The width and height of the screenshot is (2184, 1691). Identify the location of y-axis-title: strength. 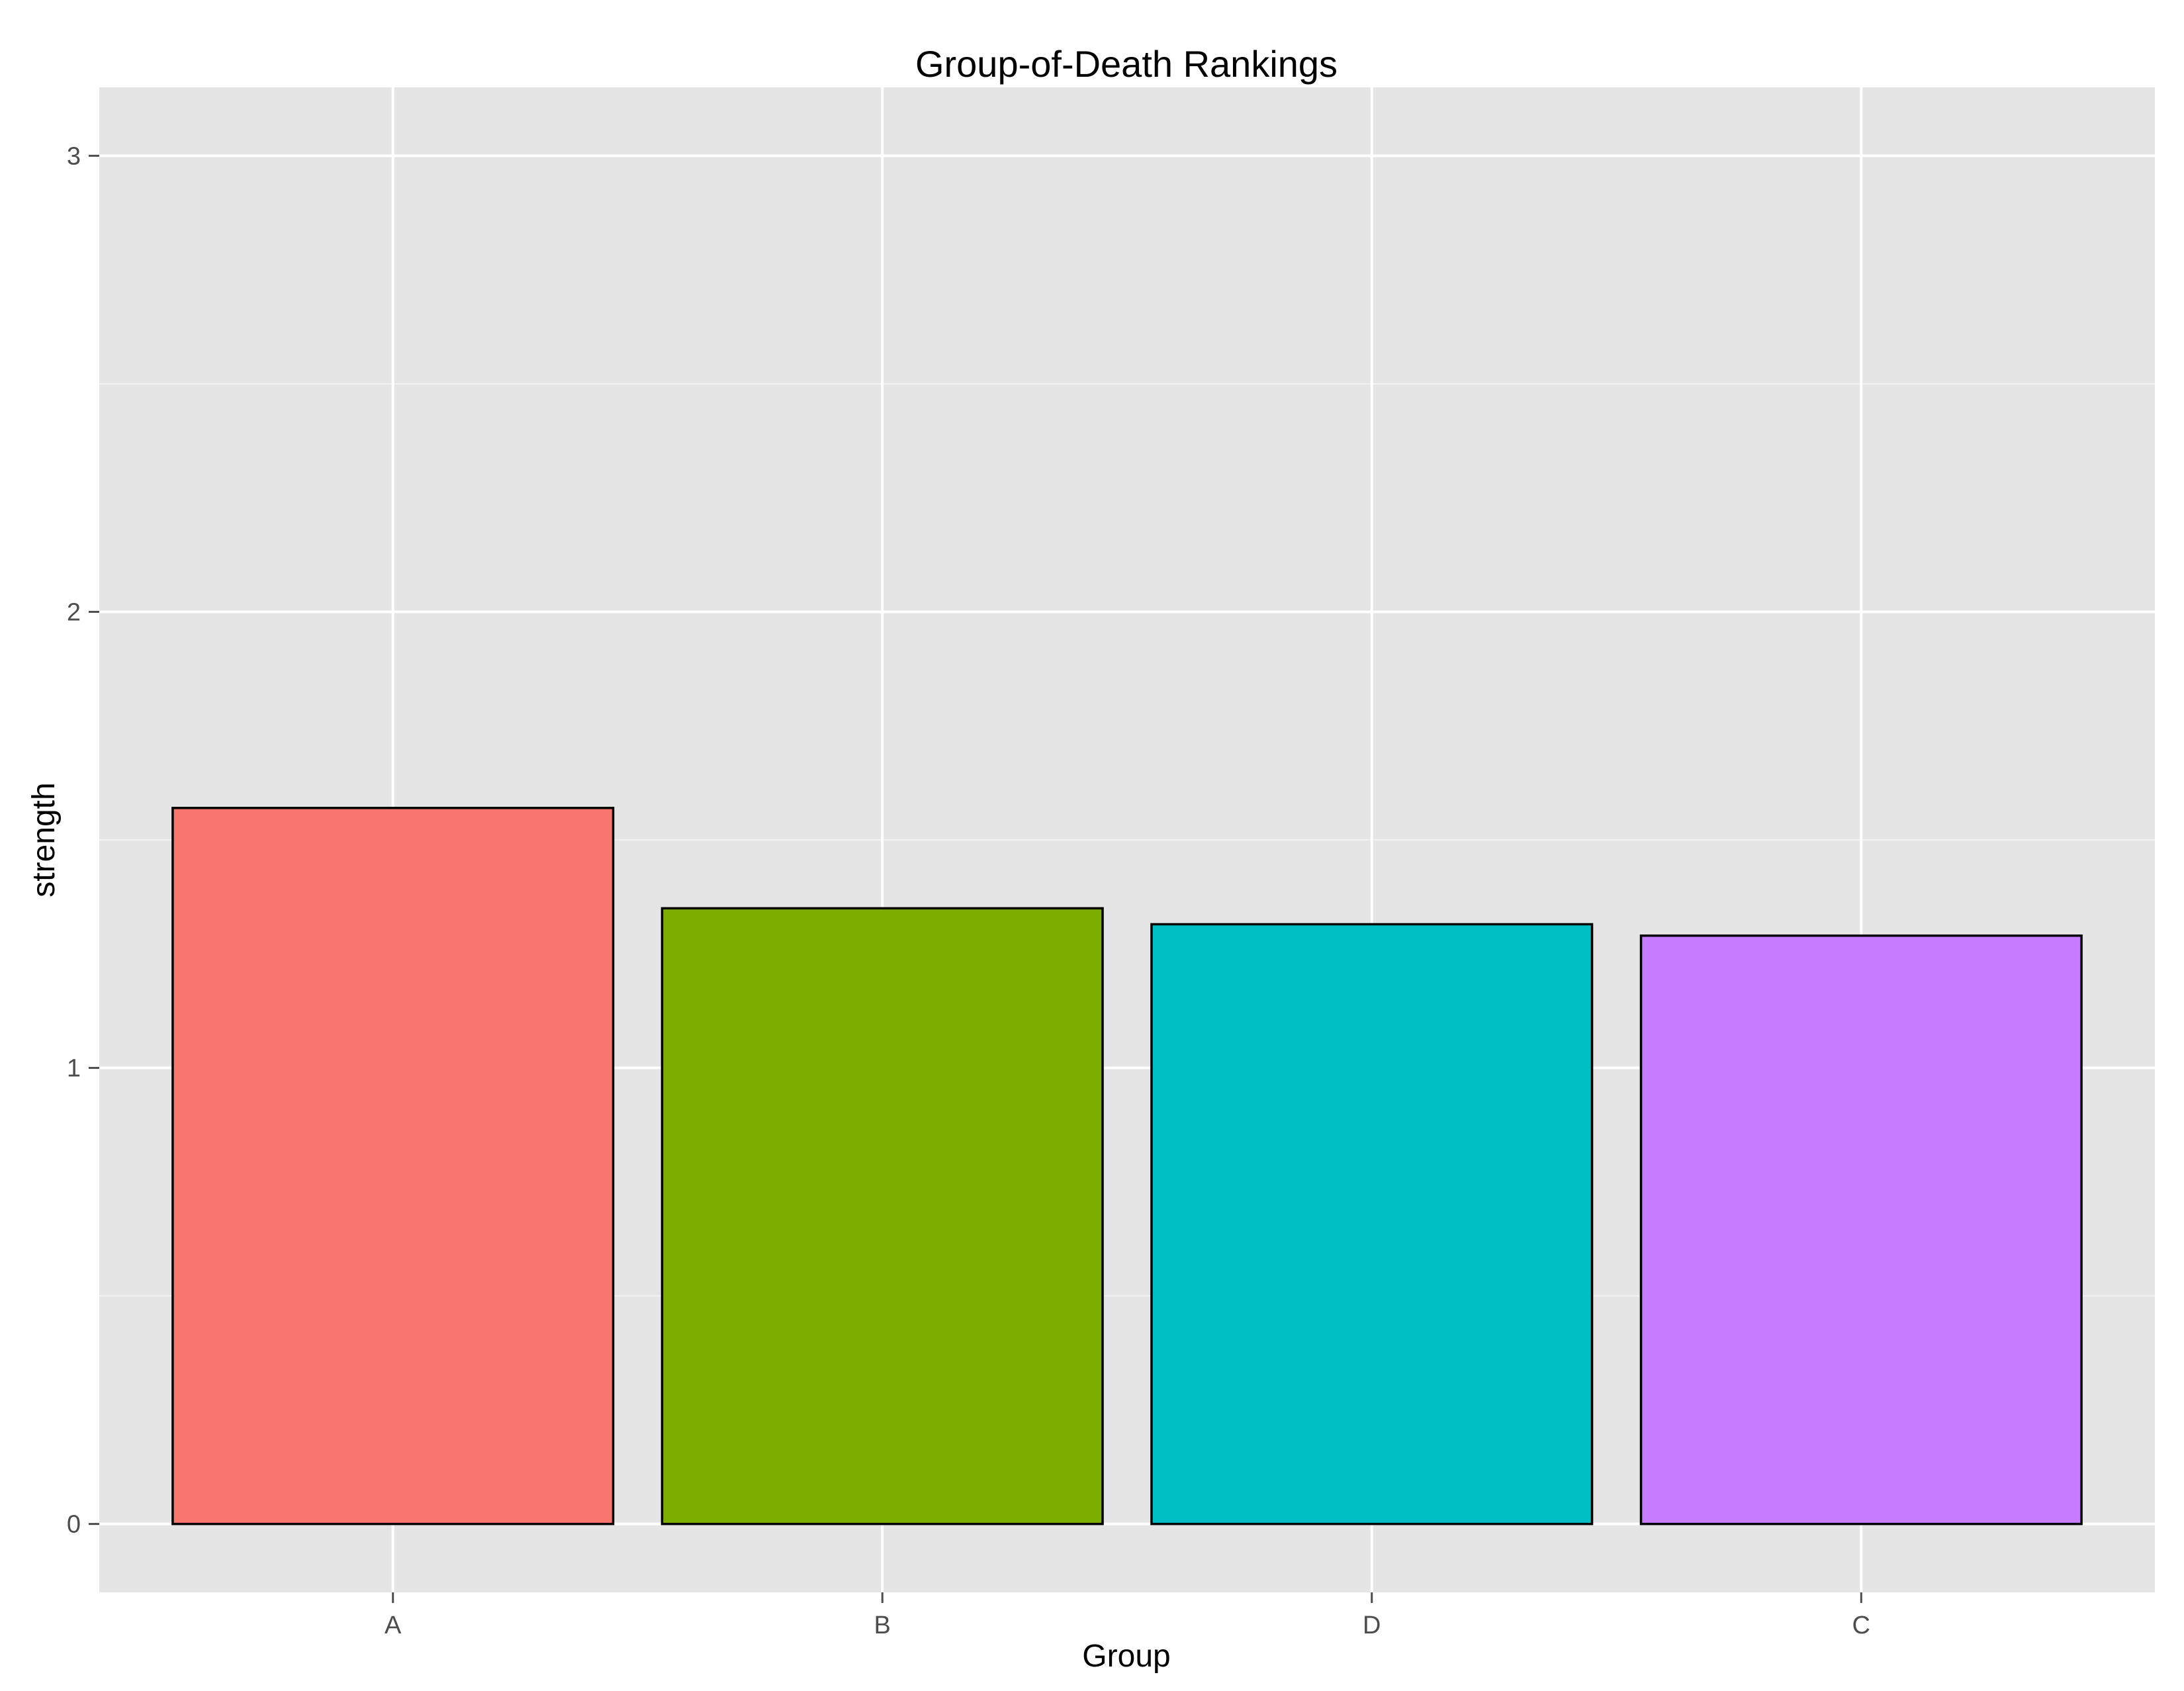
(44, 839).